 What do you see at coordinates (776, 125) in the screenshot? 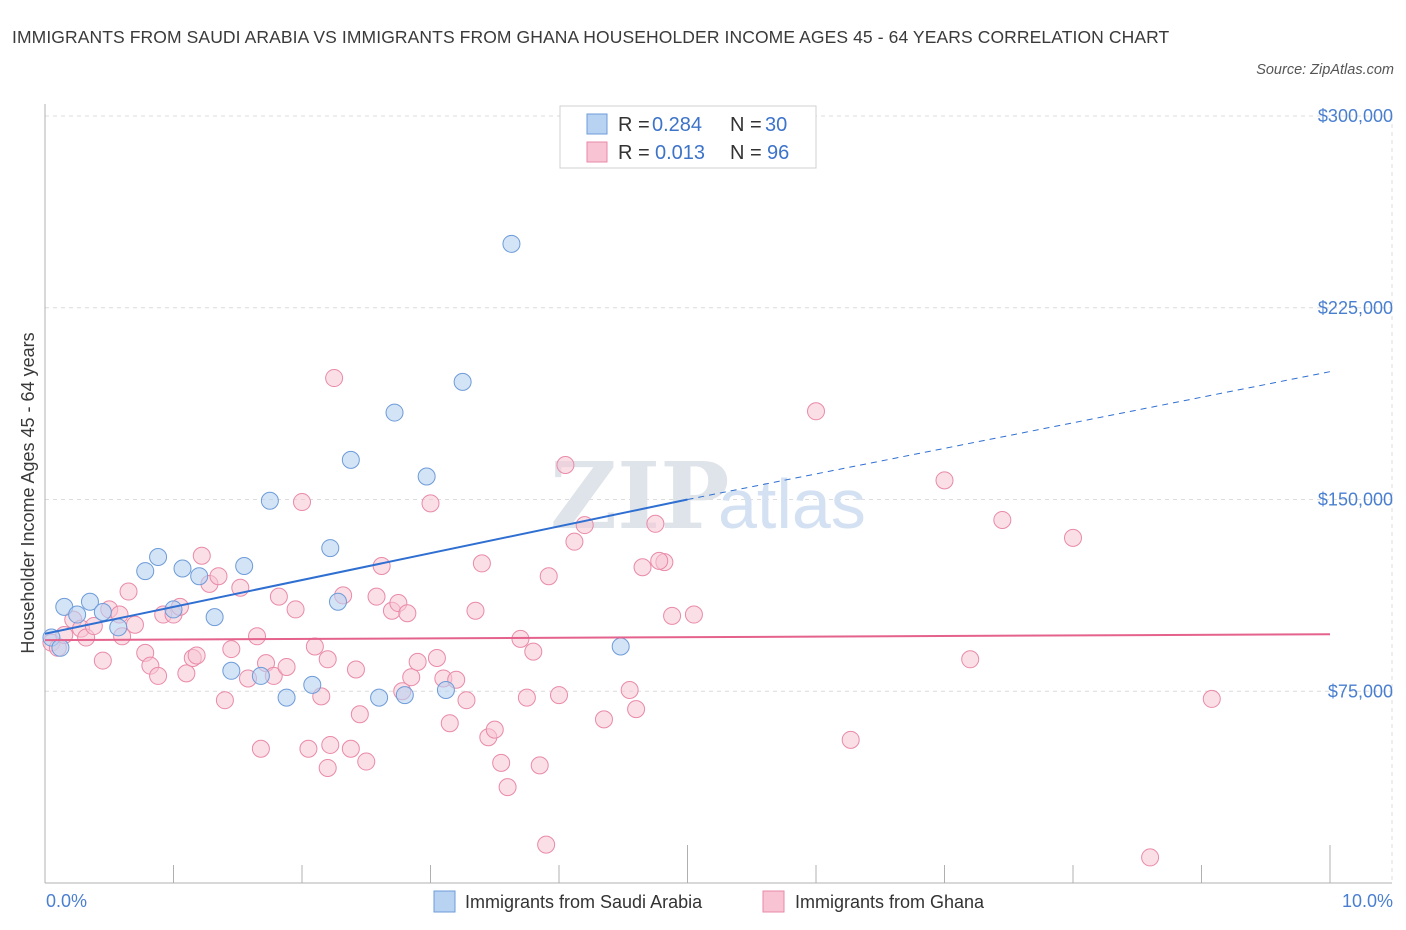
I see `legend-n-value-1: 30` at bounding box center [776, 125].